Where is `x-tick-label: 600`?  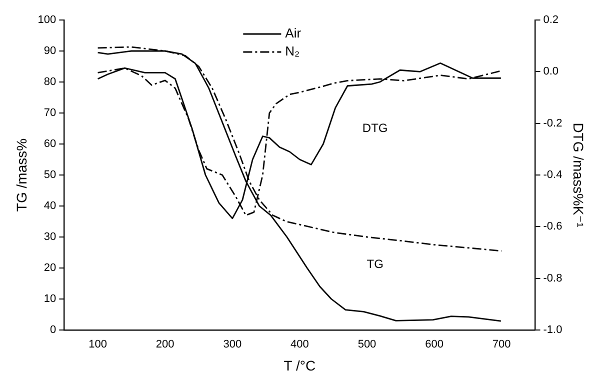 x-tick-label: 600 is located at coordinates (434, 344).